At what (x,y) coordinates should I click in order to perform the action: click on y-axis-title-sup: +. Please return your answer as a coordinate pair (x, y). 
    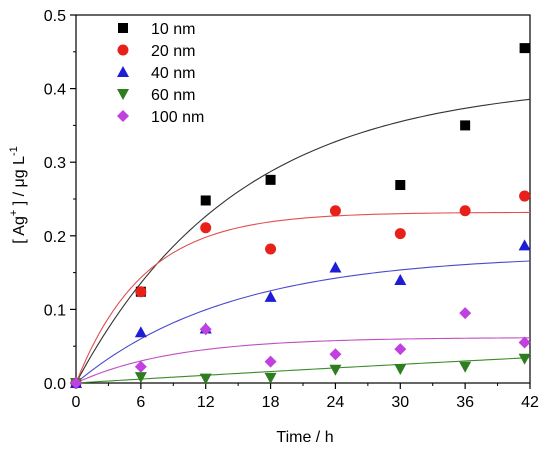
    Looking at the image, I should click on (14, 213).